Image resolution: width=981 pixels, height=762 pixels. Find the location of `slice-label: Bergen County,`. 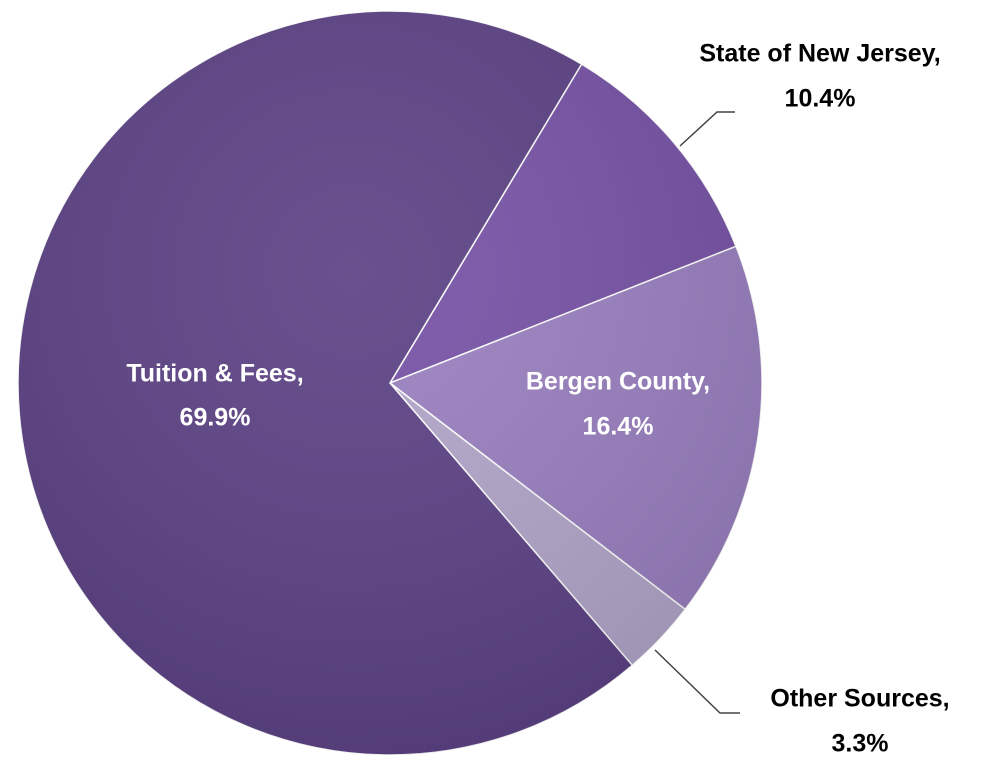

slice-label: Bergen County, is located at coordinates (618, 382).